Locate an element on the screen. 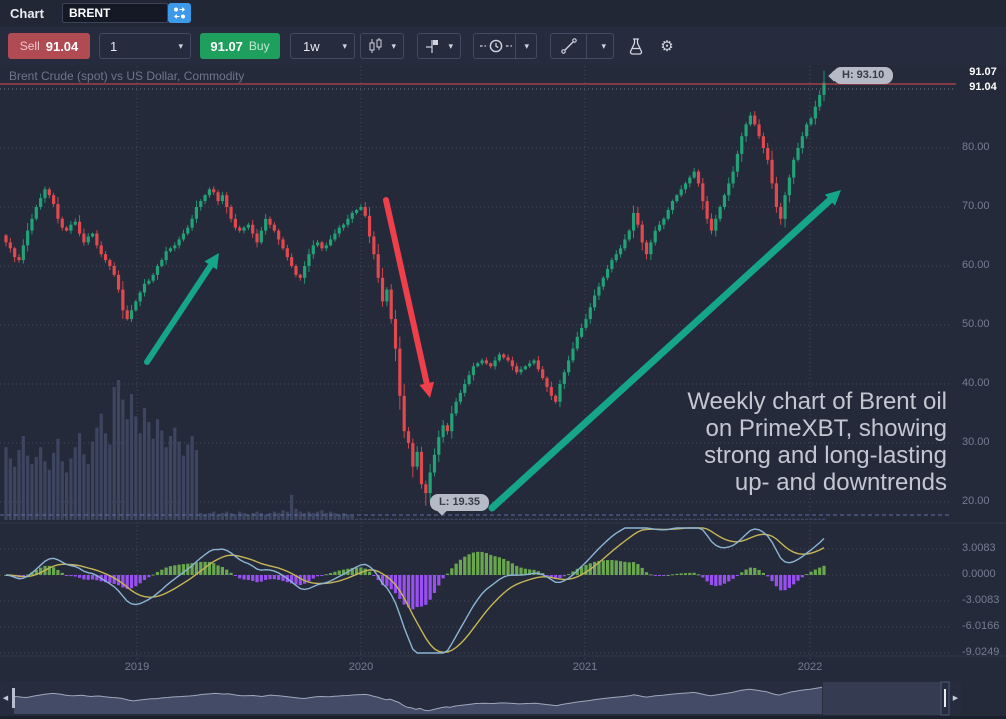 Image resolution: width=1006 pixels, height=719 pixels. drawing-tools-dropdown: ▾ is located at coordinates (582, 46).